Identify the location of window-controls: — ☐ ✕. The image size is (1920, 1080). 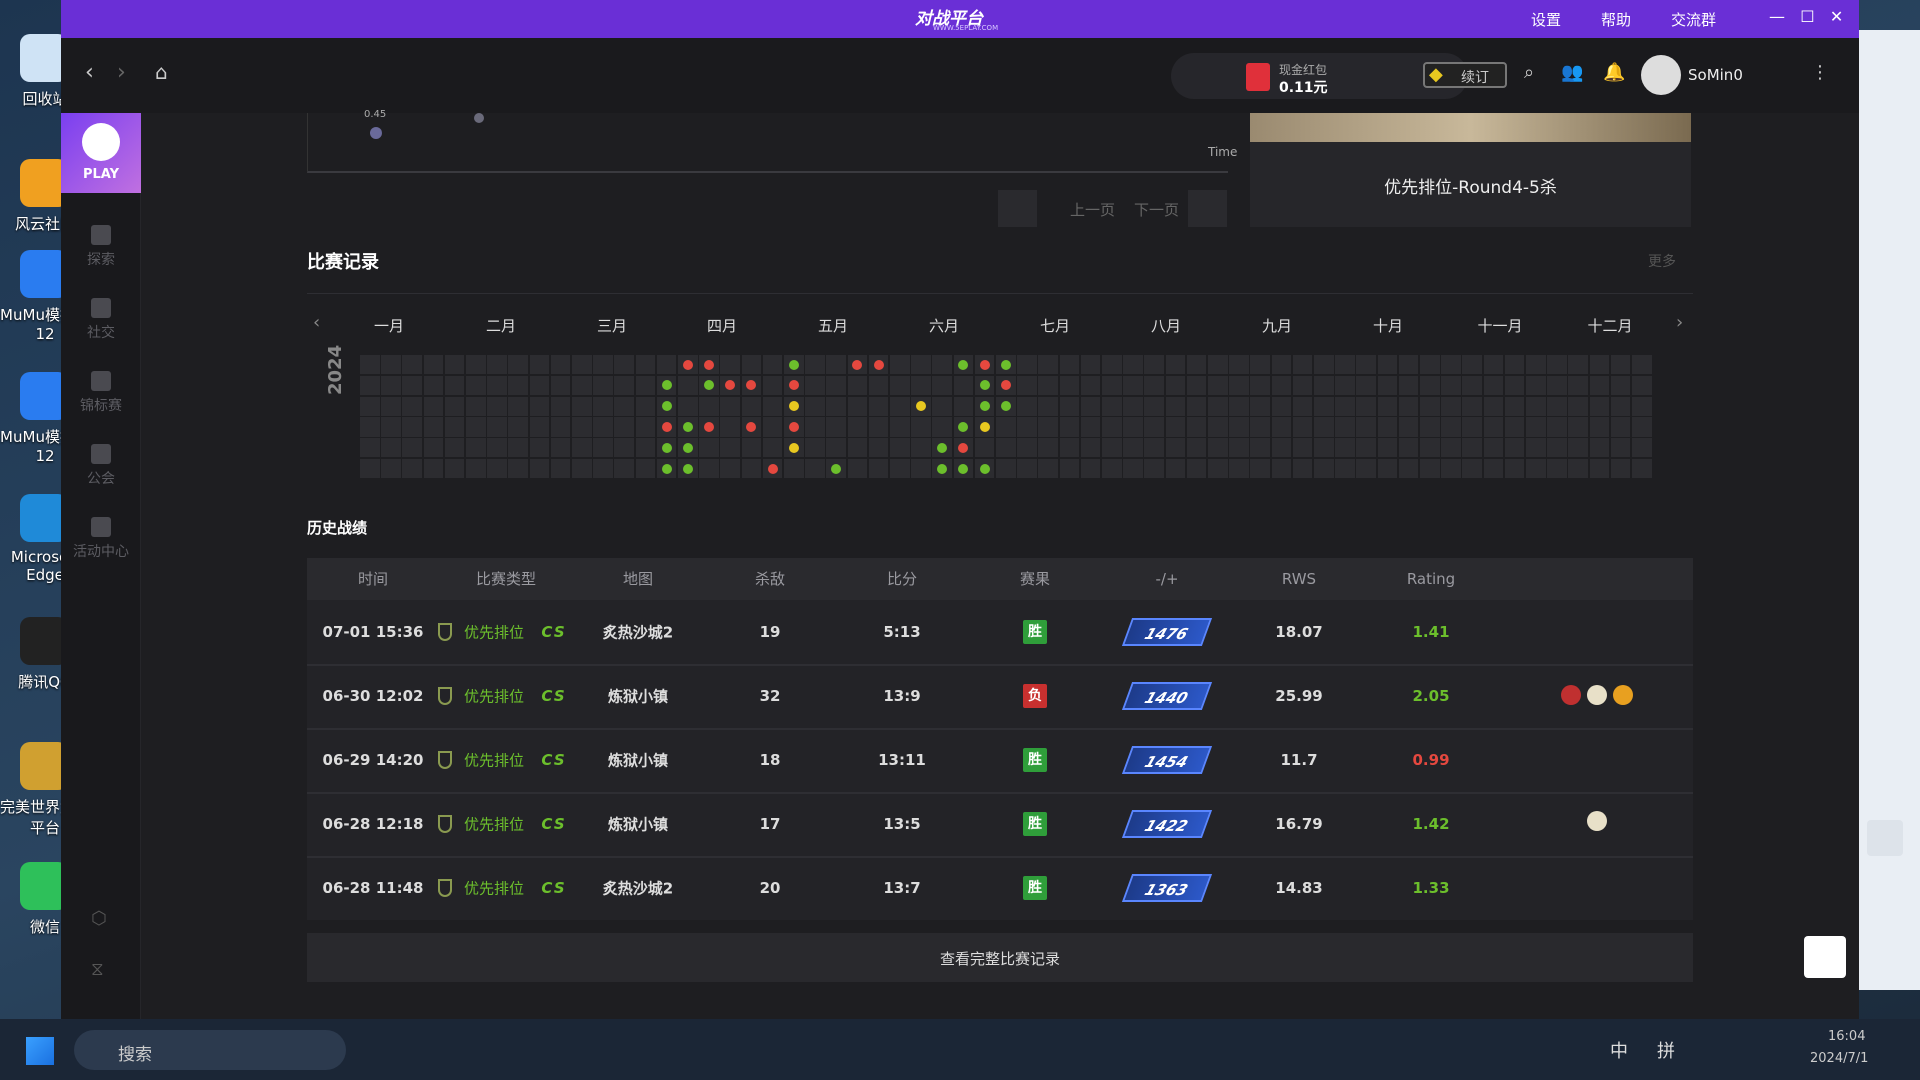
(1806, 16).